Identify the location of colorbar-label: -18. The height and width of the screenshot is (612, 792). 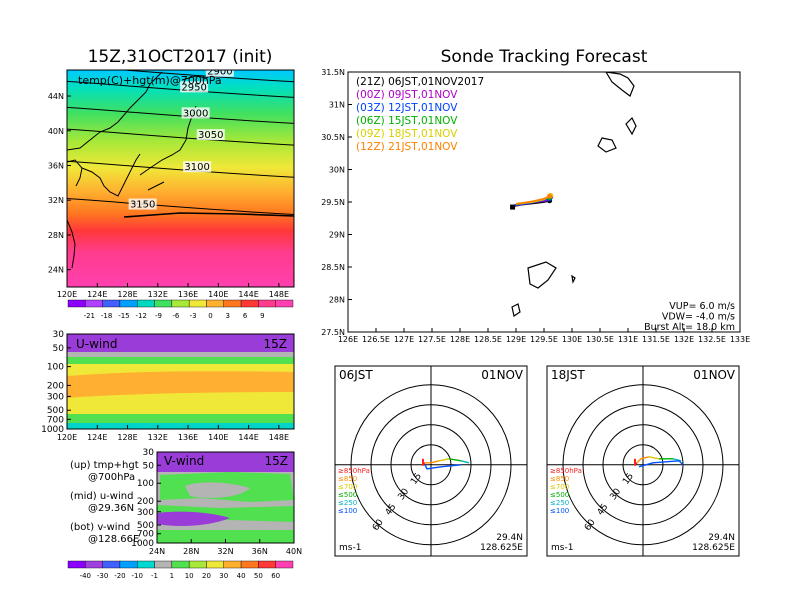
(106, 316).